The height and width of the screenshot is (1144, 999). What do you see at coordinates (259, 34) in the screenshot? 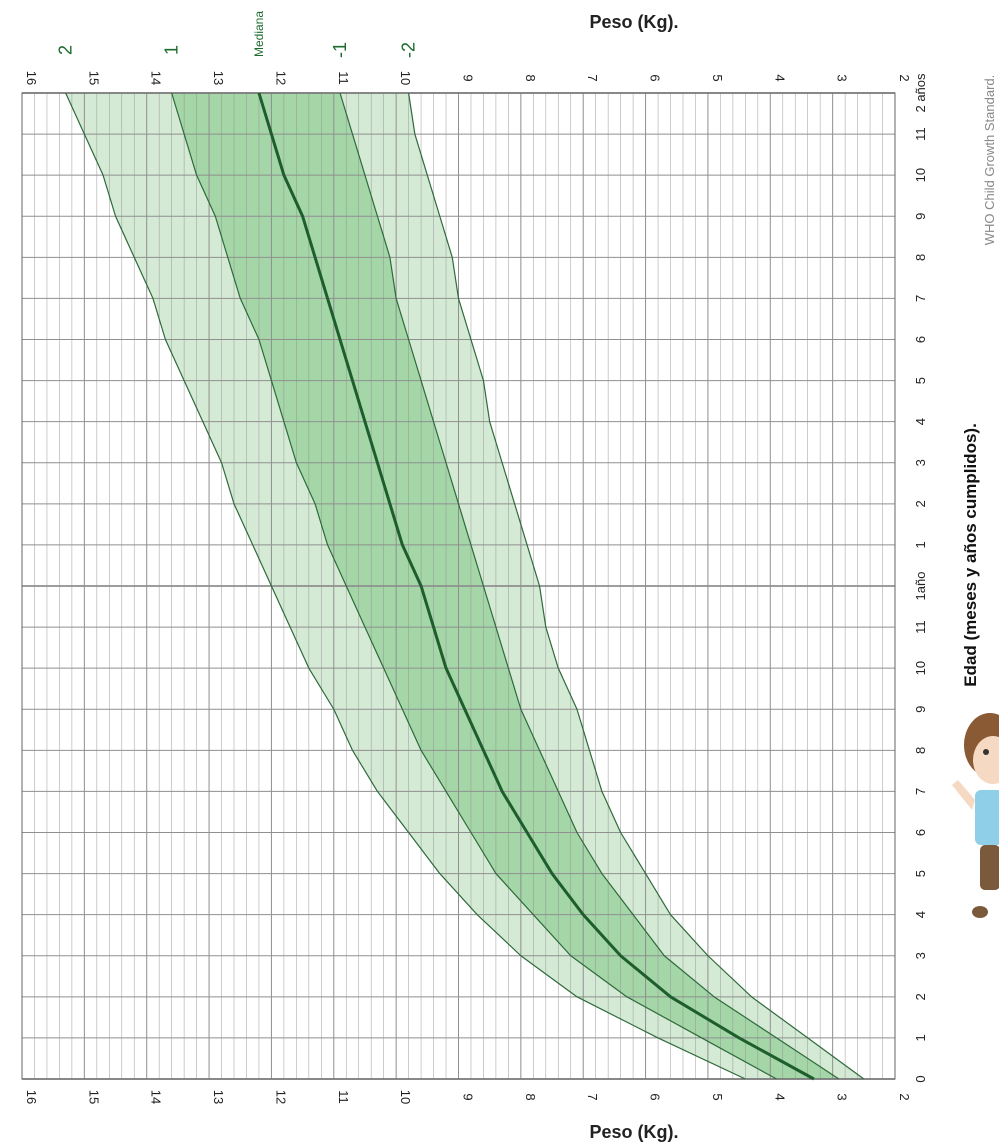
I see `z-score-label: Mediana` at bounding box center [259, 34].